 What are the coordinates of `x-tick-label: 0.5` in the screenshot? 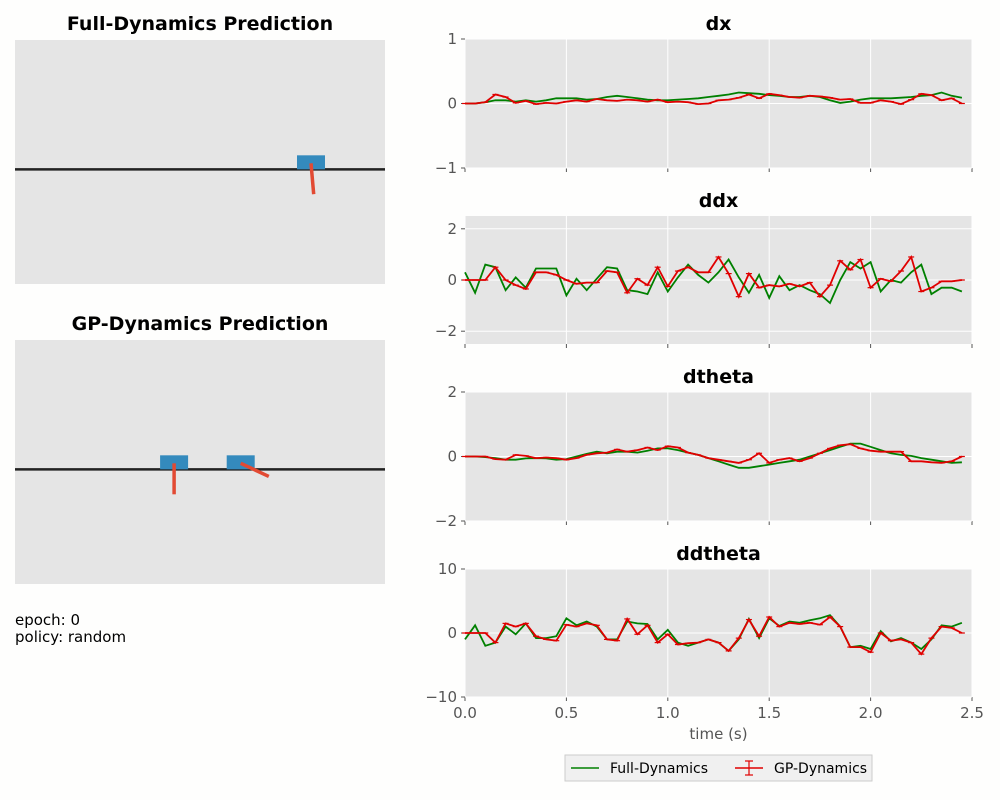 It's located at (566, 713).